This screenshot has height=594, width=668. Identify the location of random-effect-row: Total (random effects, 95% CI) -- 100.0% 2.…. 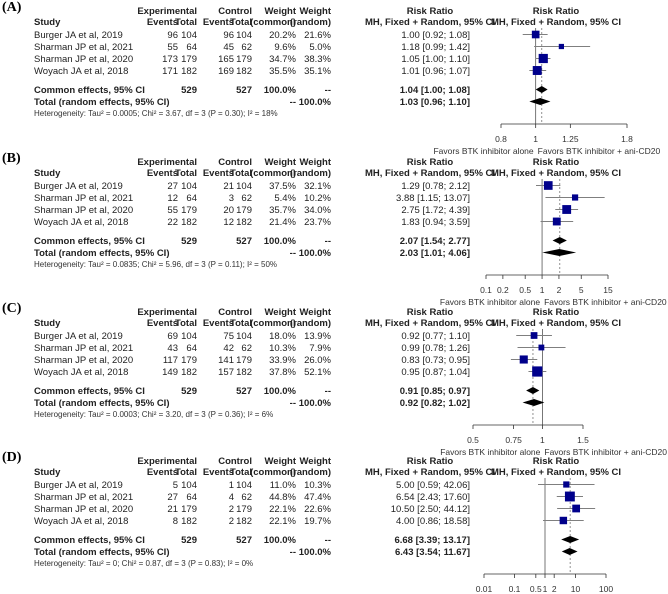
(305, 253).